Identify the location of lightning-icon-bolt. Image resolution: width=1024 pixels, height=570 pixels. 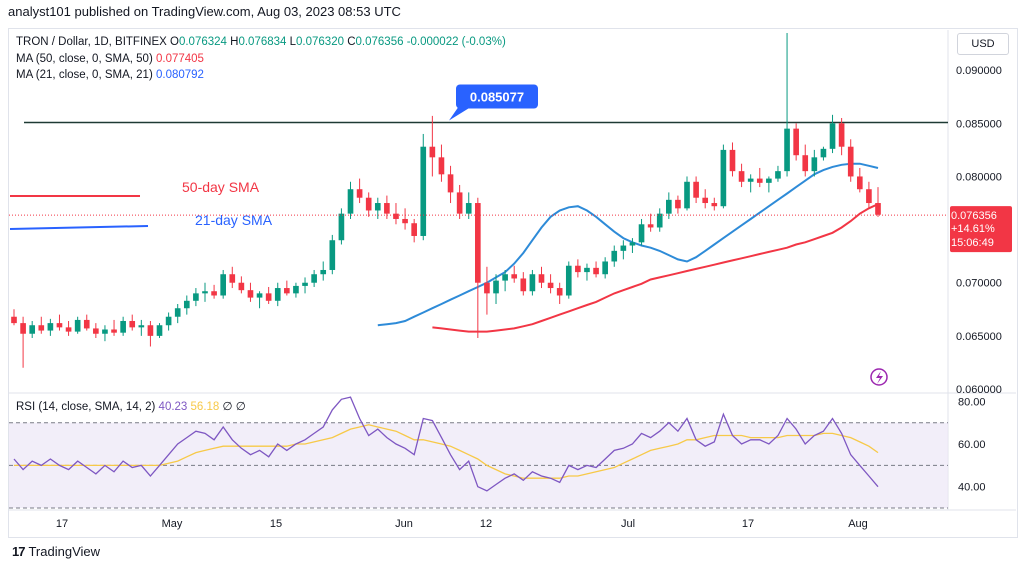
(879, 377).